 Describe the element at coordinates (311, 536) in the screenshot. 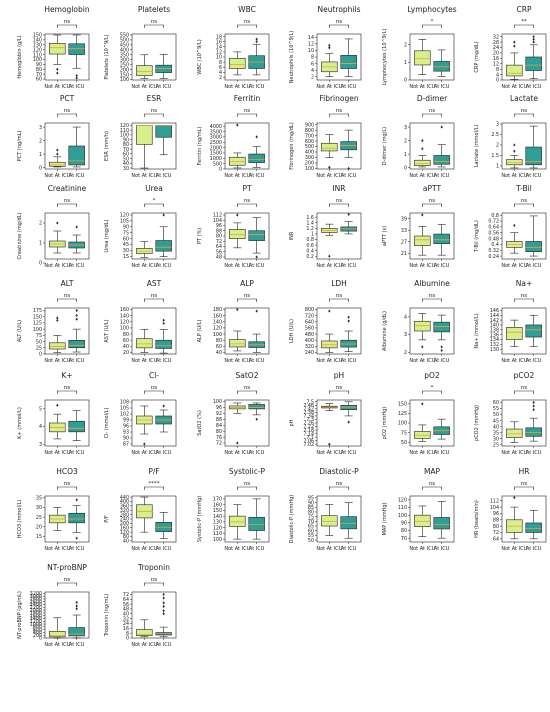

I see `y-tick-label: 55` at that location.